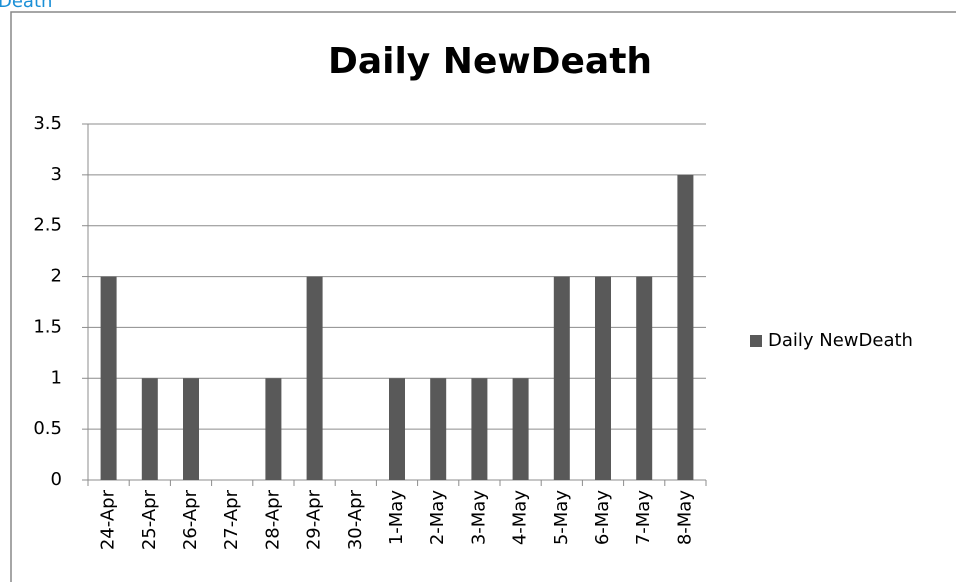 This screenshot has height=582, width=956. Describe the element at coordinates (47, 326) in the screenshot. I see `y-tick-label: 1.5` at that location.